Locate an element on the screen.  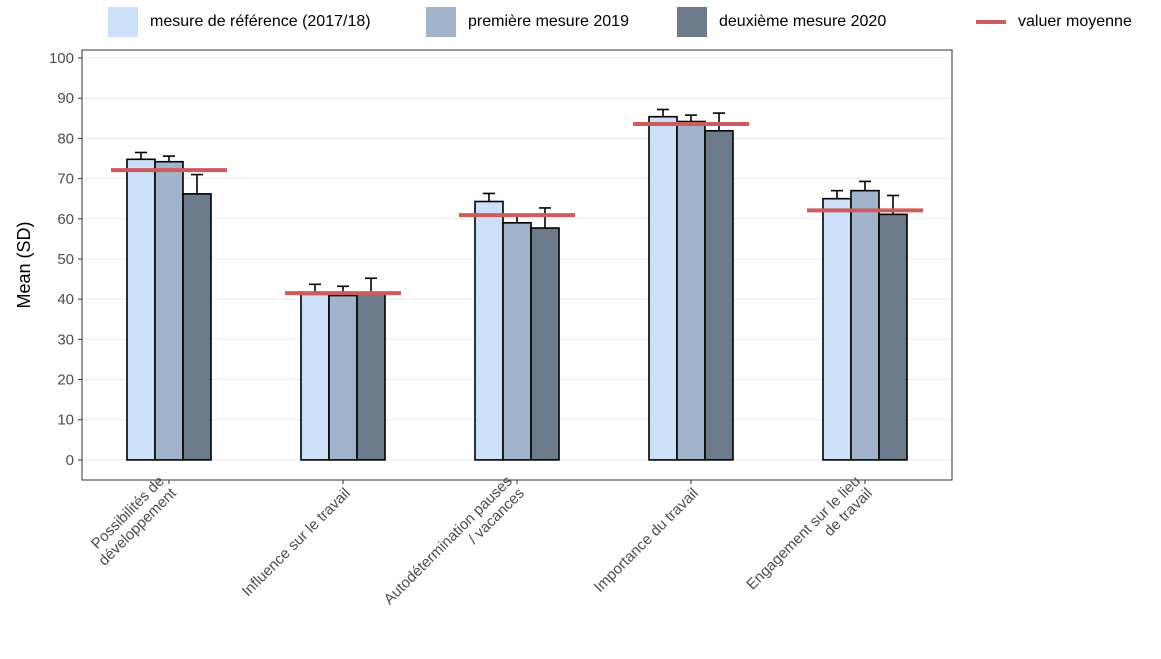
legend-item-first: première mesure 2019 is located at coordinates (527, 22).